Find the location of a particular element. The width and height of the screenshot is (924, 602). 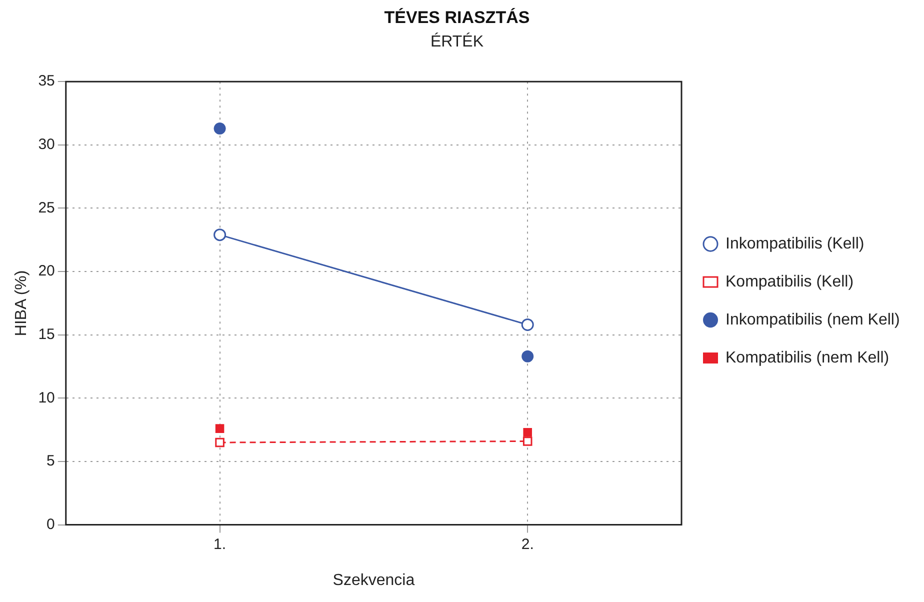

legend-label: Kompatibilis (nem Kell) is located at coordinates (808, 357).